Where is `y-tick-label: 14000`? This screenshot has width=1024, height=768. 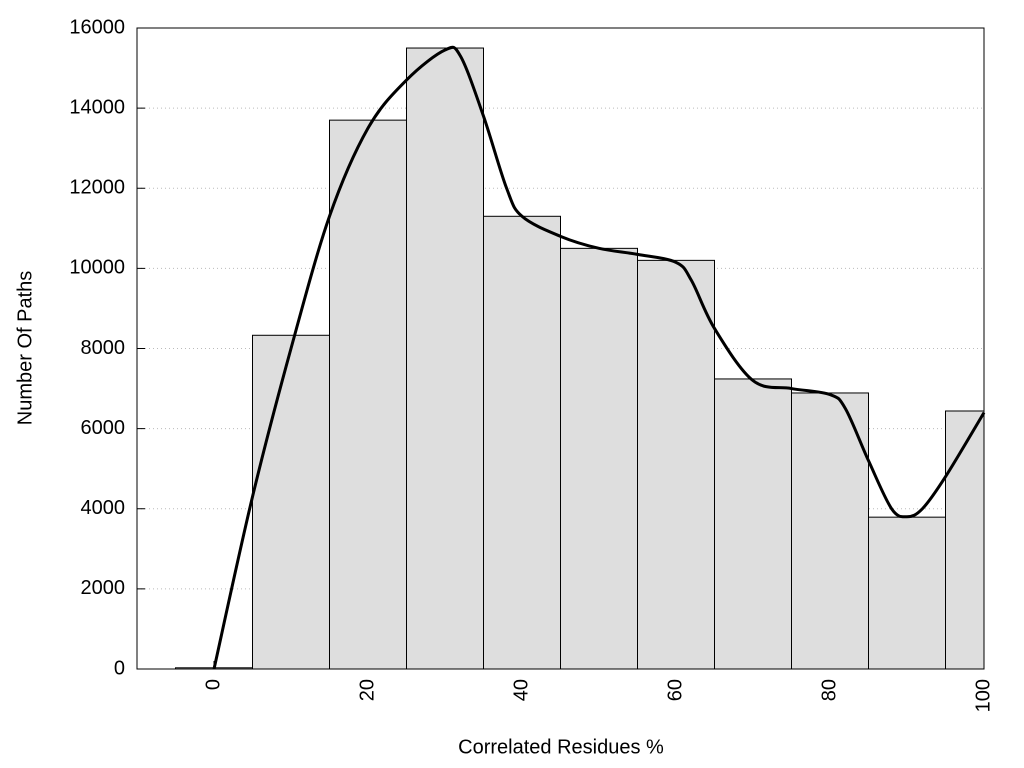 y-tick-label: 14000 is located at coordinates (97, 107).